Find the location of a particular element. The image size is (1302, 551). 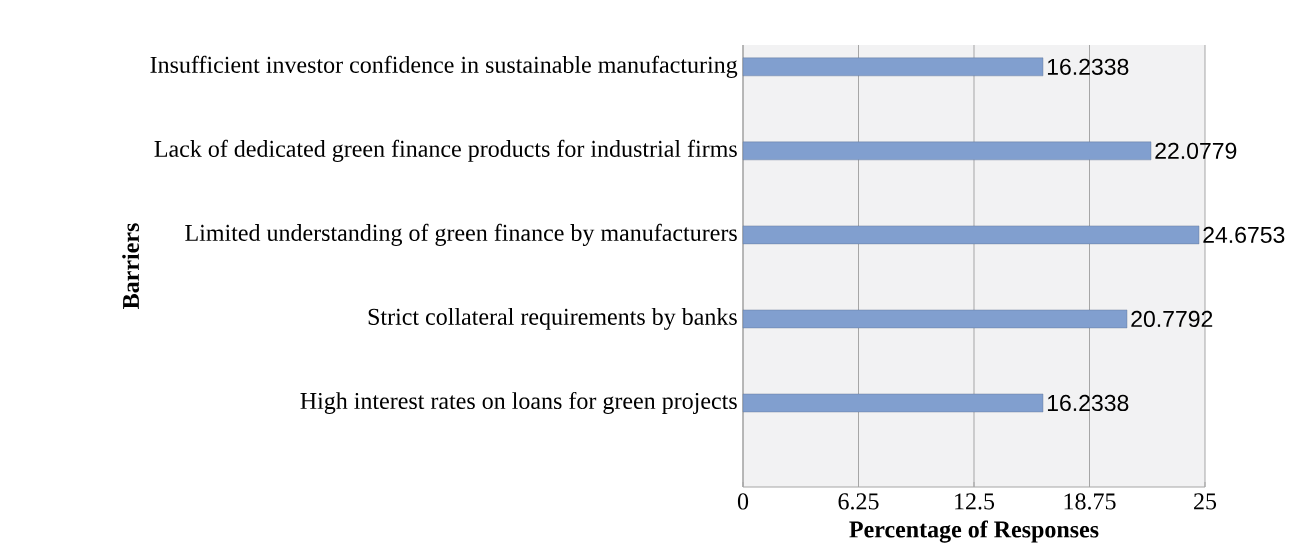

x-tick-label: 18.75 is located at coordinates (1090, 501).